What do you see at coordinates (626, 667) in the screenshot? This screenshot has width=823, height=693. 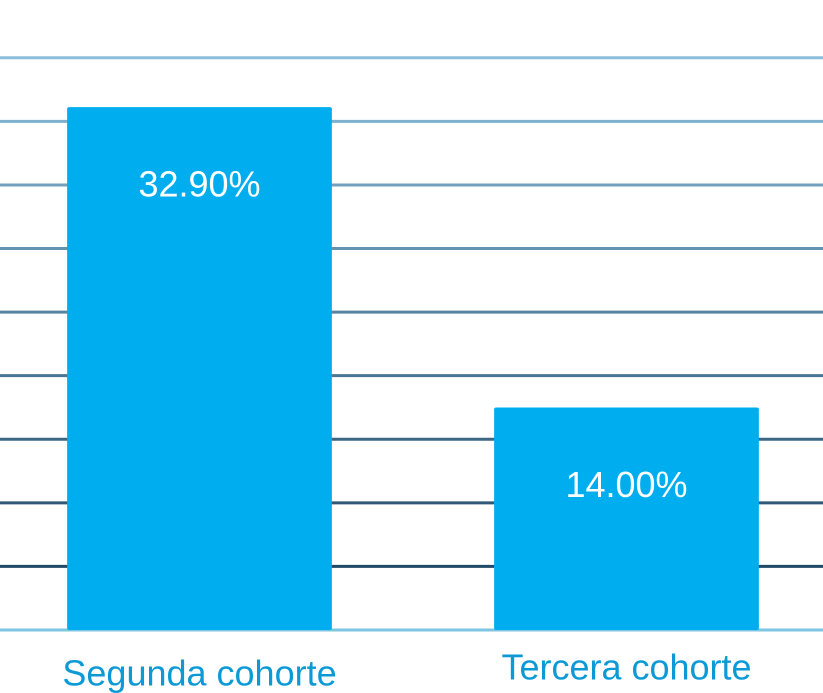 I see `x-tick-label: Tercera cohorte` at bounding box center [626, 667].